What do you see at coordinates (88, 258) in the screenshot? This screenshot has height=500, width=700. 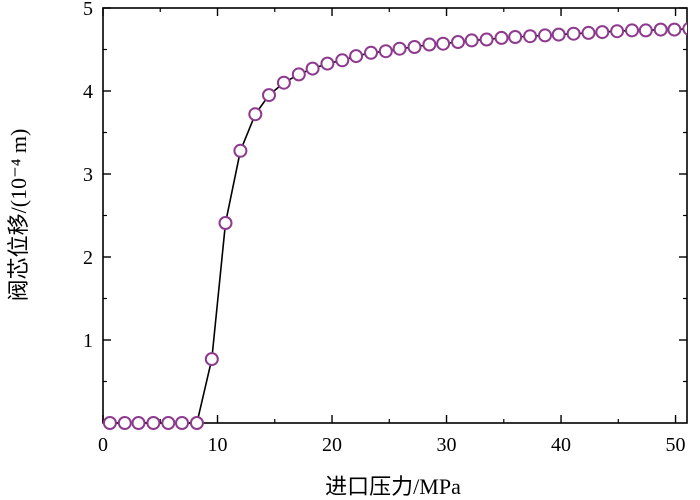 I see `y-tick-label: 2` at bounding box center [88, 258].